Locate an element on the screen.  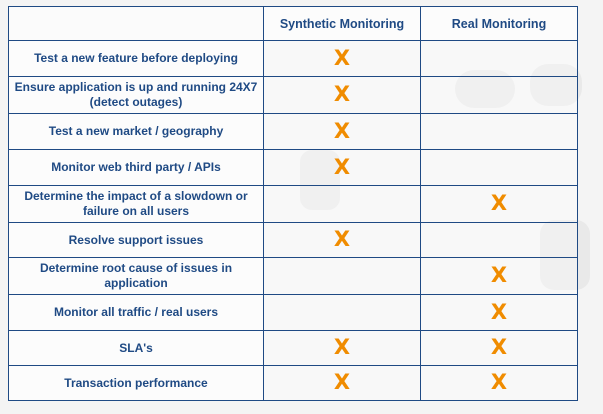
table-row: SLA's X X is located at coordinates (293, 348).